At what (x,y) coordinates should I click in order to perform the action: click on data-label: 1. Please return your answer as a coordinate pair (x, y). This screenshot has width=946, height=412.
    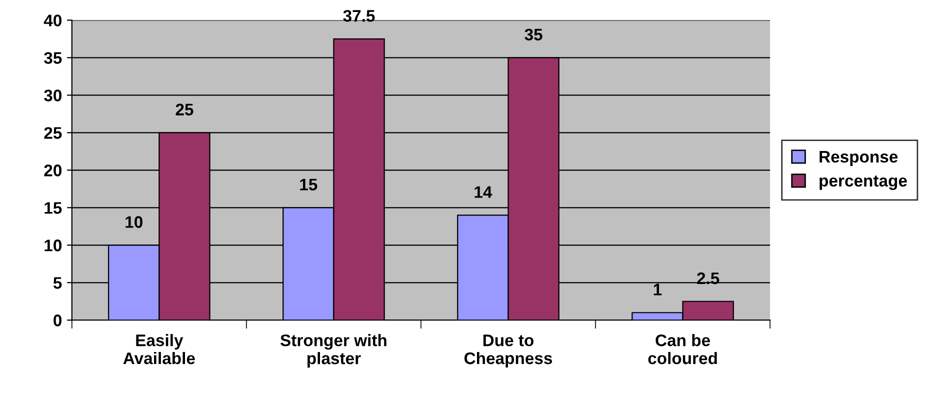
    Looking at the image, I should click on (658, 290).